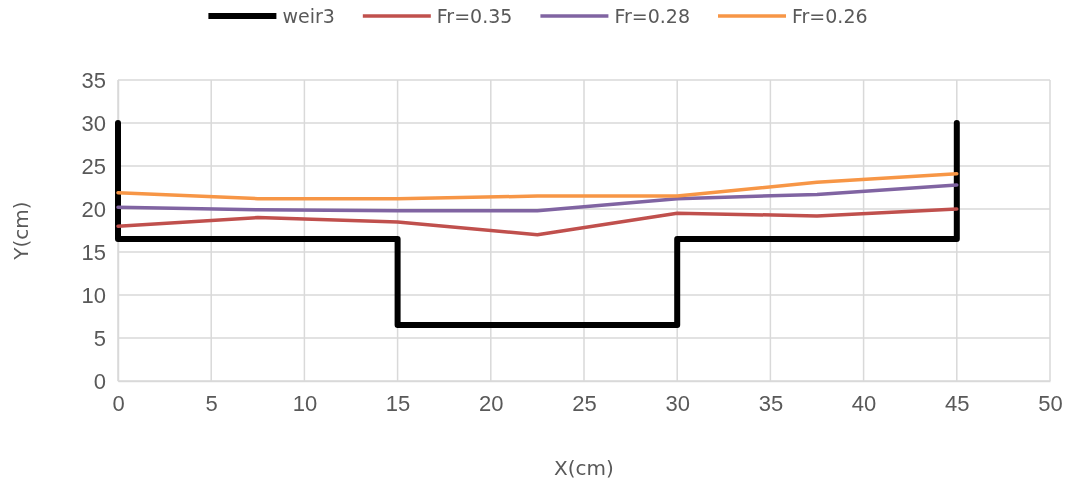  I want to click on y-axis-title: Y(cm), so click(21, 231).